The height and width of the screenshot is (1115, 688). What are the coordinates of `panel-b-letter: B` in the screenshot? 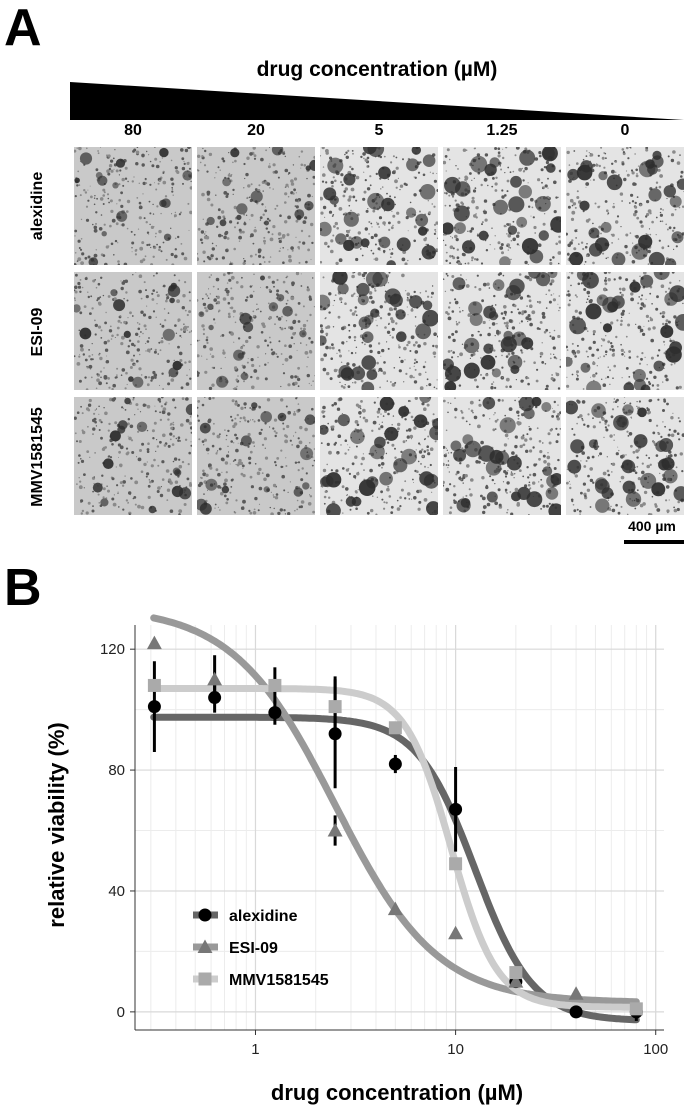 It's located at (23, 588).